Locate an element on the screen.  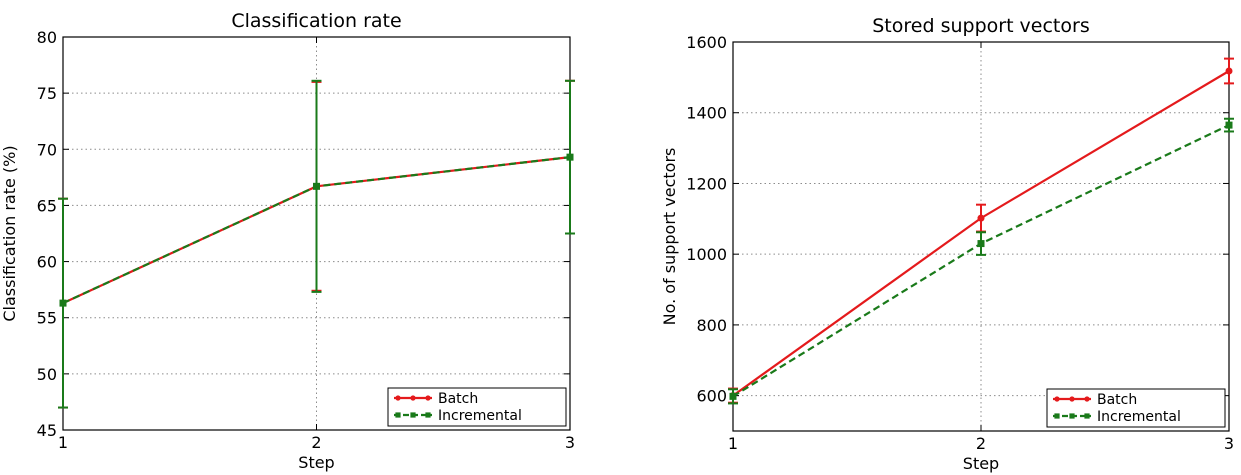
chart-title: Classification rate is located at coordinates (316, 21).